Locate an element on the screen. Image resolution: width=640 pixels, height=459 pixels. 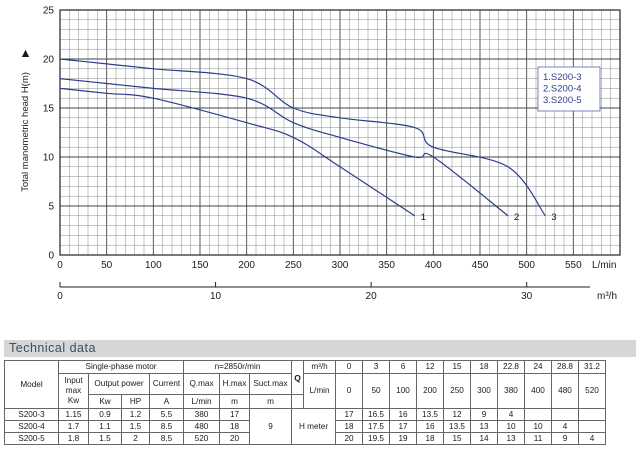
y-tick-label: 15 is located at coordinates (49, 109).